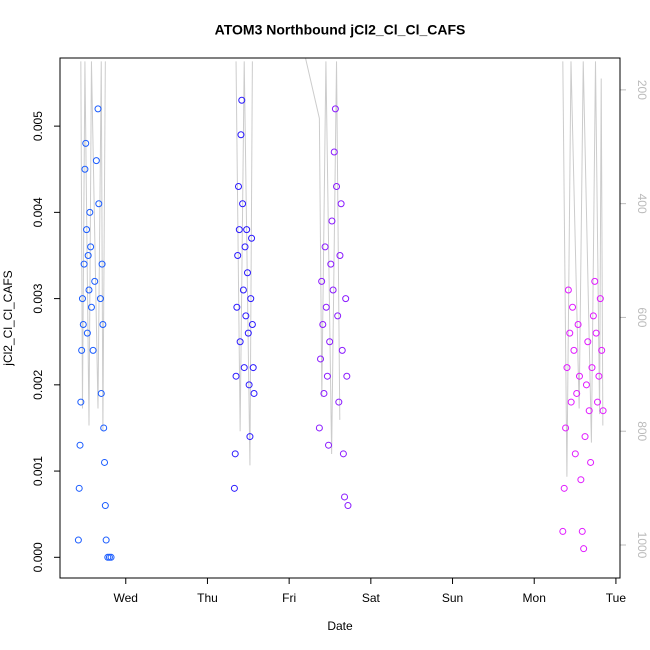  What do you see at coordinates (38, 212) in the screenshot?
I see `y-tick-label: 0.004` at bounding box center [38, 212].